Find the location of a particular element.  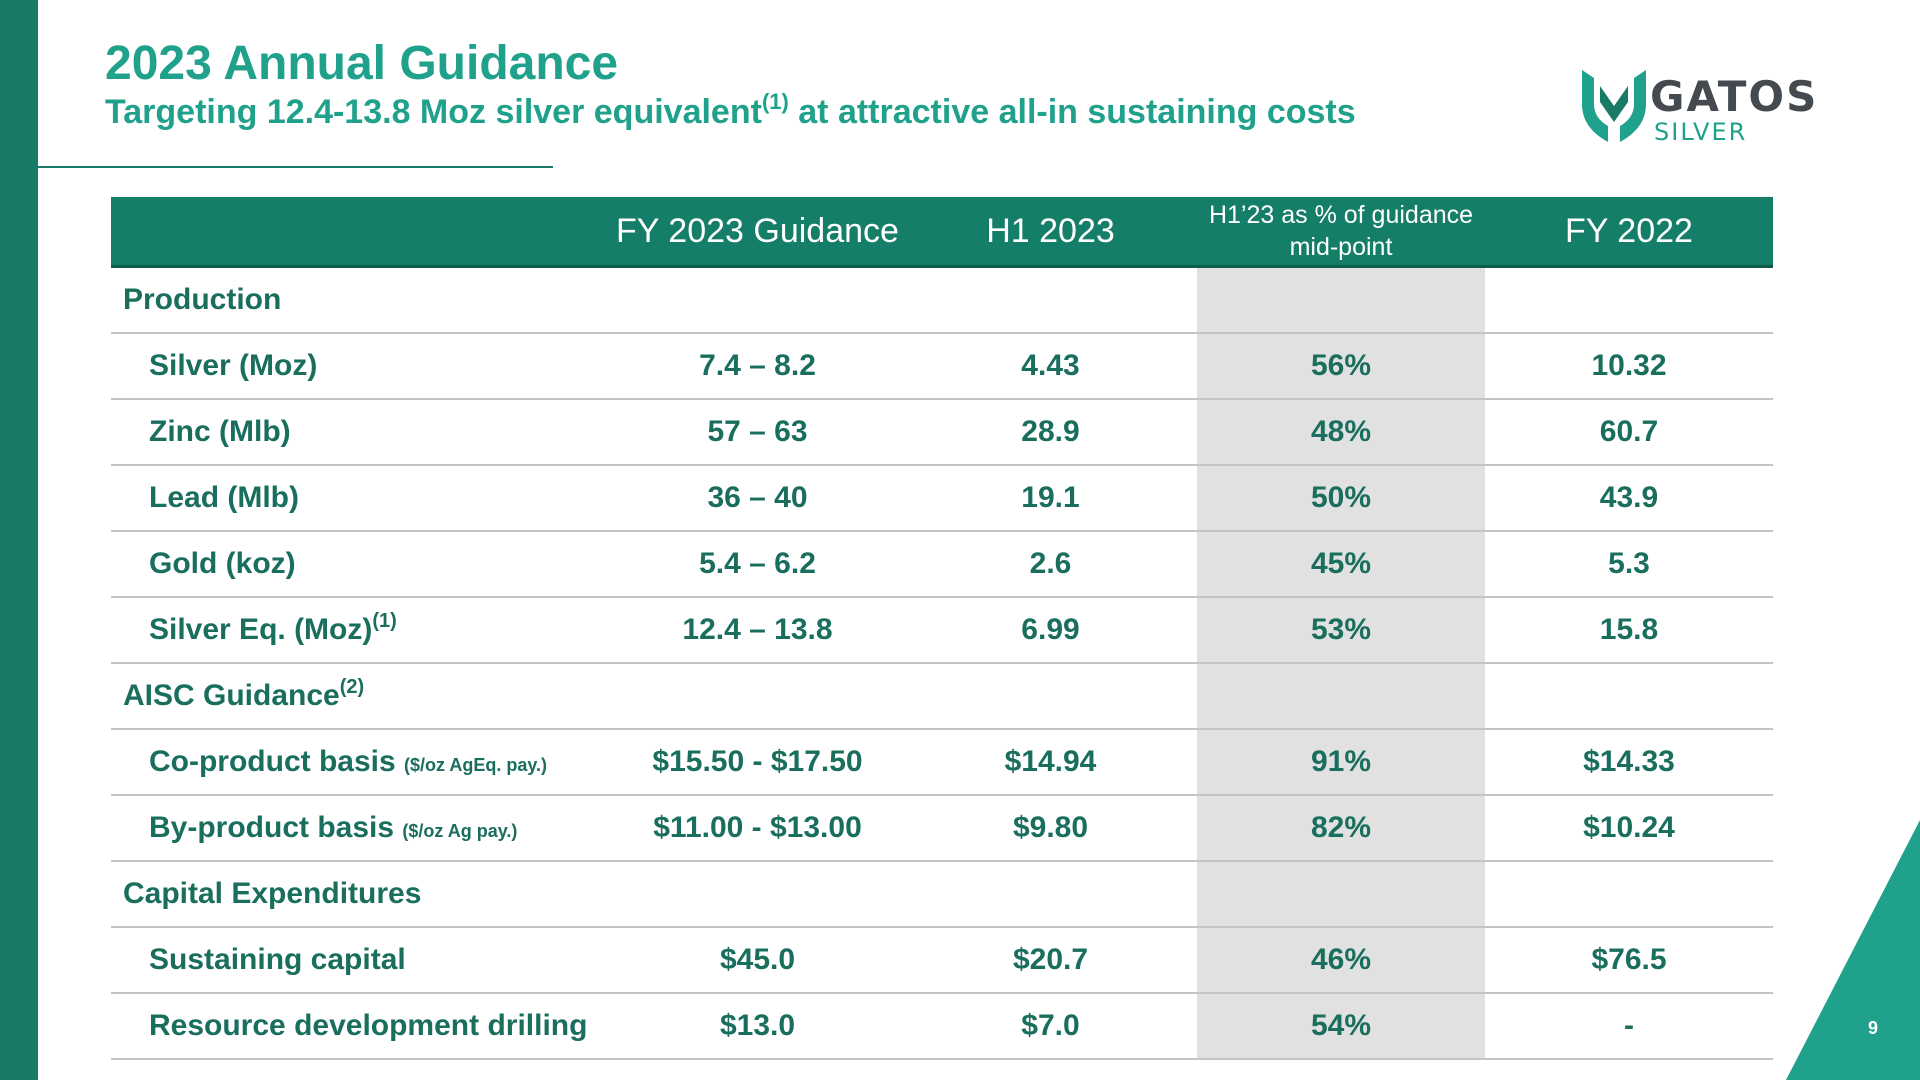

row-label: Zinc (Mlb) is located at coordinates (220, 431).